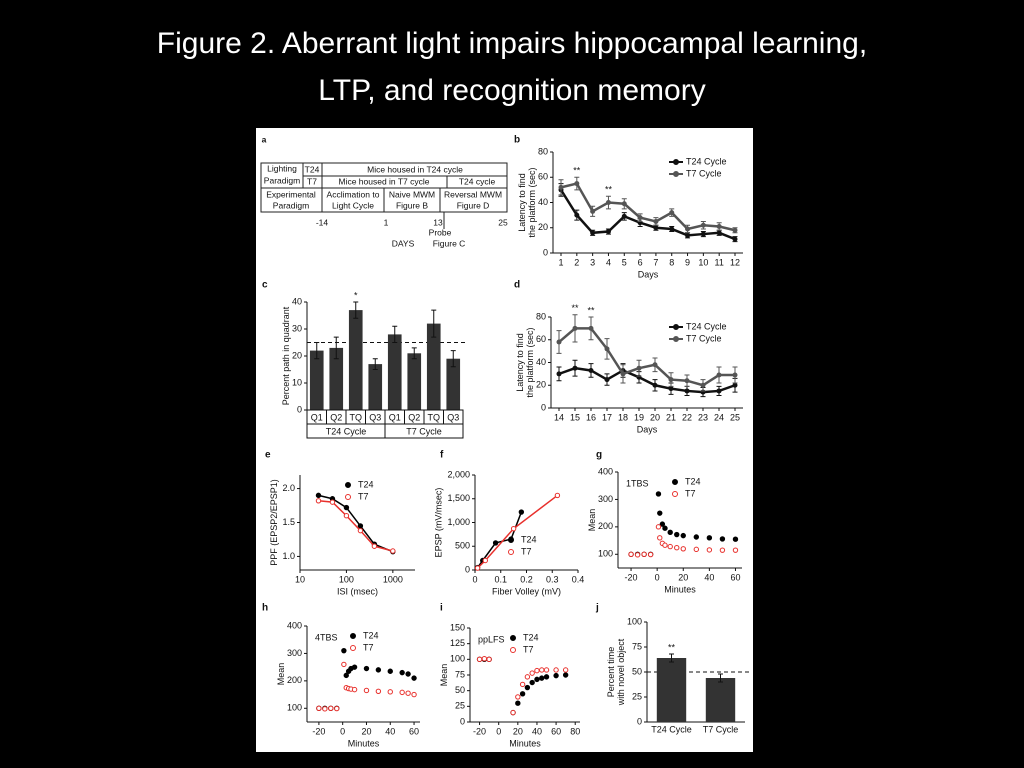  What do you see at coordinates (599, 455) in the screenshot?
I see `panel-letter: g` at bounding box center [599, 455].